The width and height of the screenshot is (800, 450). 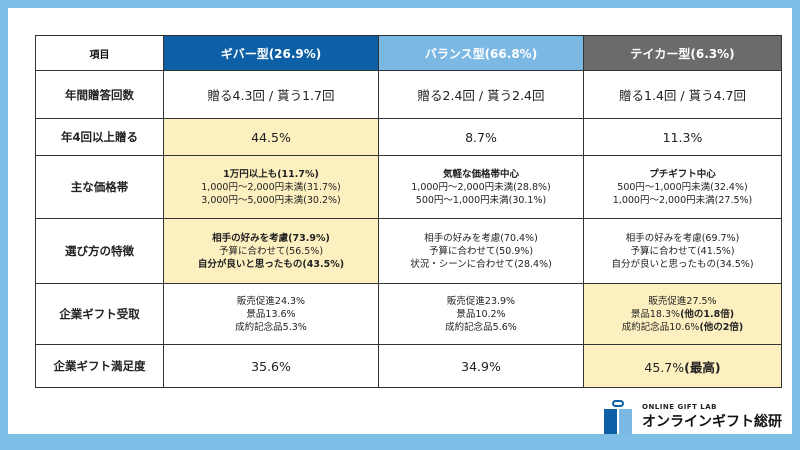 I want to click on cell-taker: 販売促進27.5% 景品18.3%(他の1.8倍) 成約記念品10.6%(他の2倍), so click(x=682, y=314).